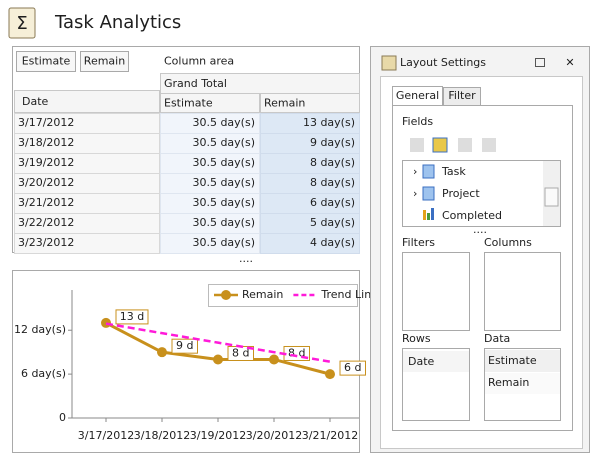  Describe the element at coordinates (62, 417) in the screenshot. I see `y-tick-label: 0` at that location.